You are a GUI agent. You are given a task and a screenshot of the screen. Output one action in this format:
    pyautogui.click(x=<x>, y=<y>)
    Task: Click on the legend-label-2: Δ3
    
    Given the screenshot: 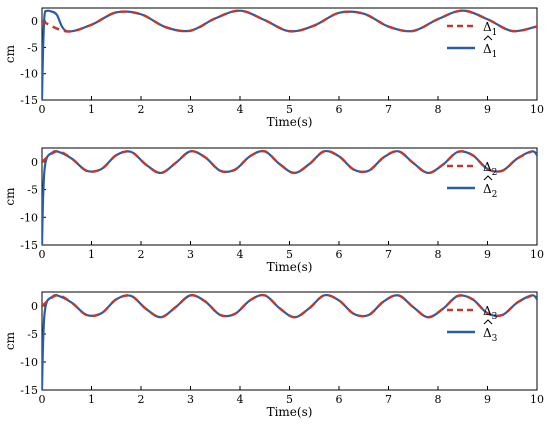 What is the action you would take?
    pyautogui.click(x=490, y=335)
    